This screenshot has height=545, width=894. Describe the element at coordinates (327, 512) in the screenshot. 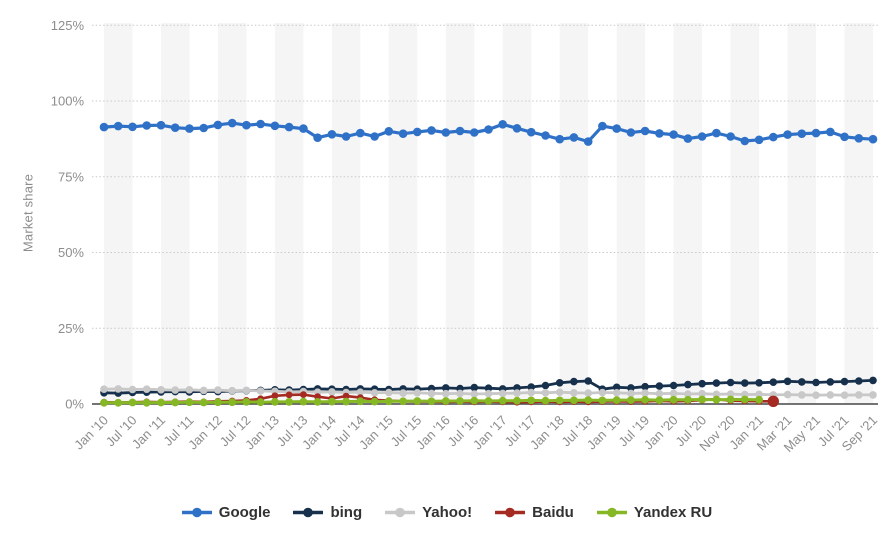

I see `legend-item-bing: bing` at that location.